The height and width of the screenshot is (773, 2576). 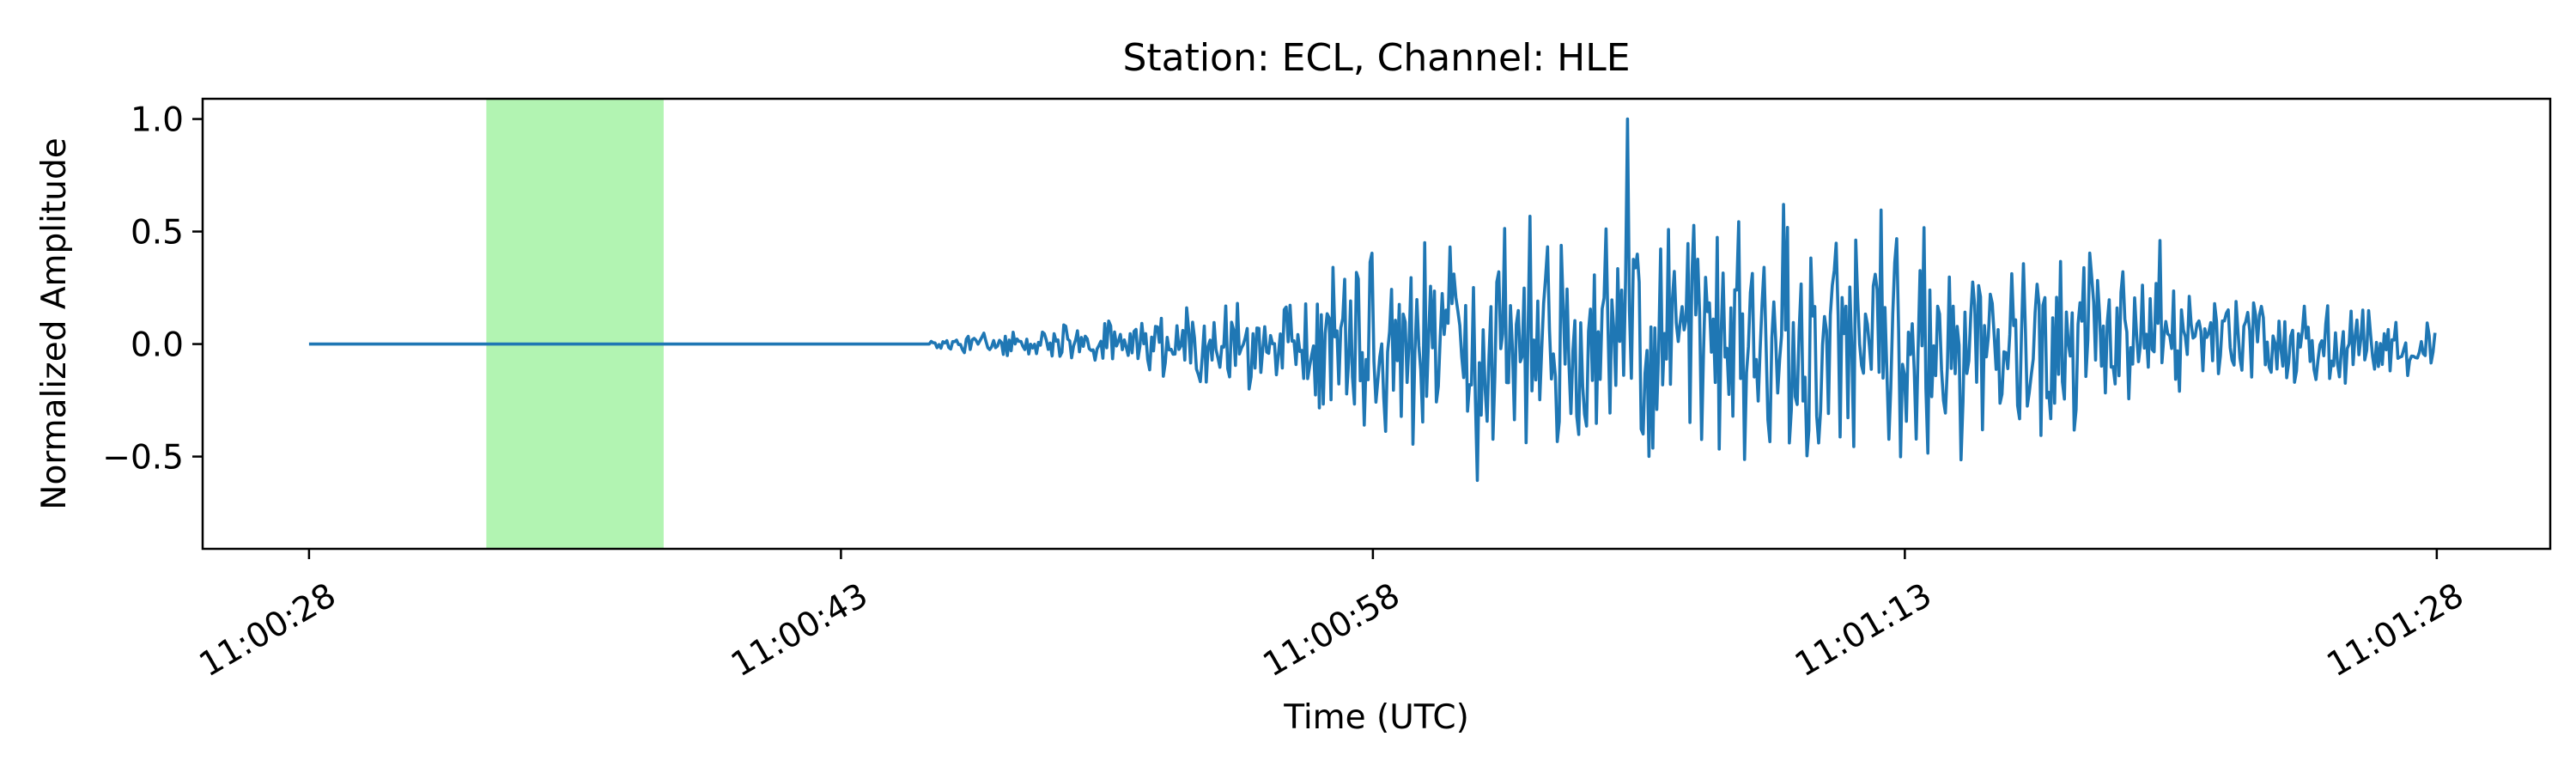 What do you see at coordinates (158, 345) in the screenshot?
I see `y-tick-label: 0.0` at bounding box center [158, 345].